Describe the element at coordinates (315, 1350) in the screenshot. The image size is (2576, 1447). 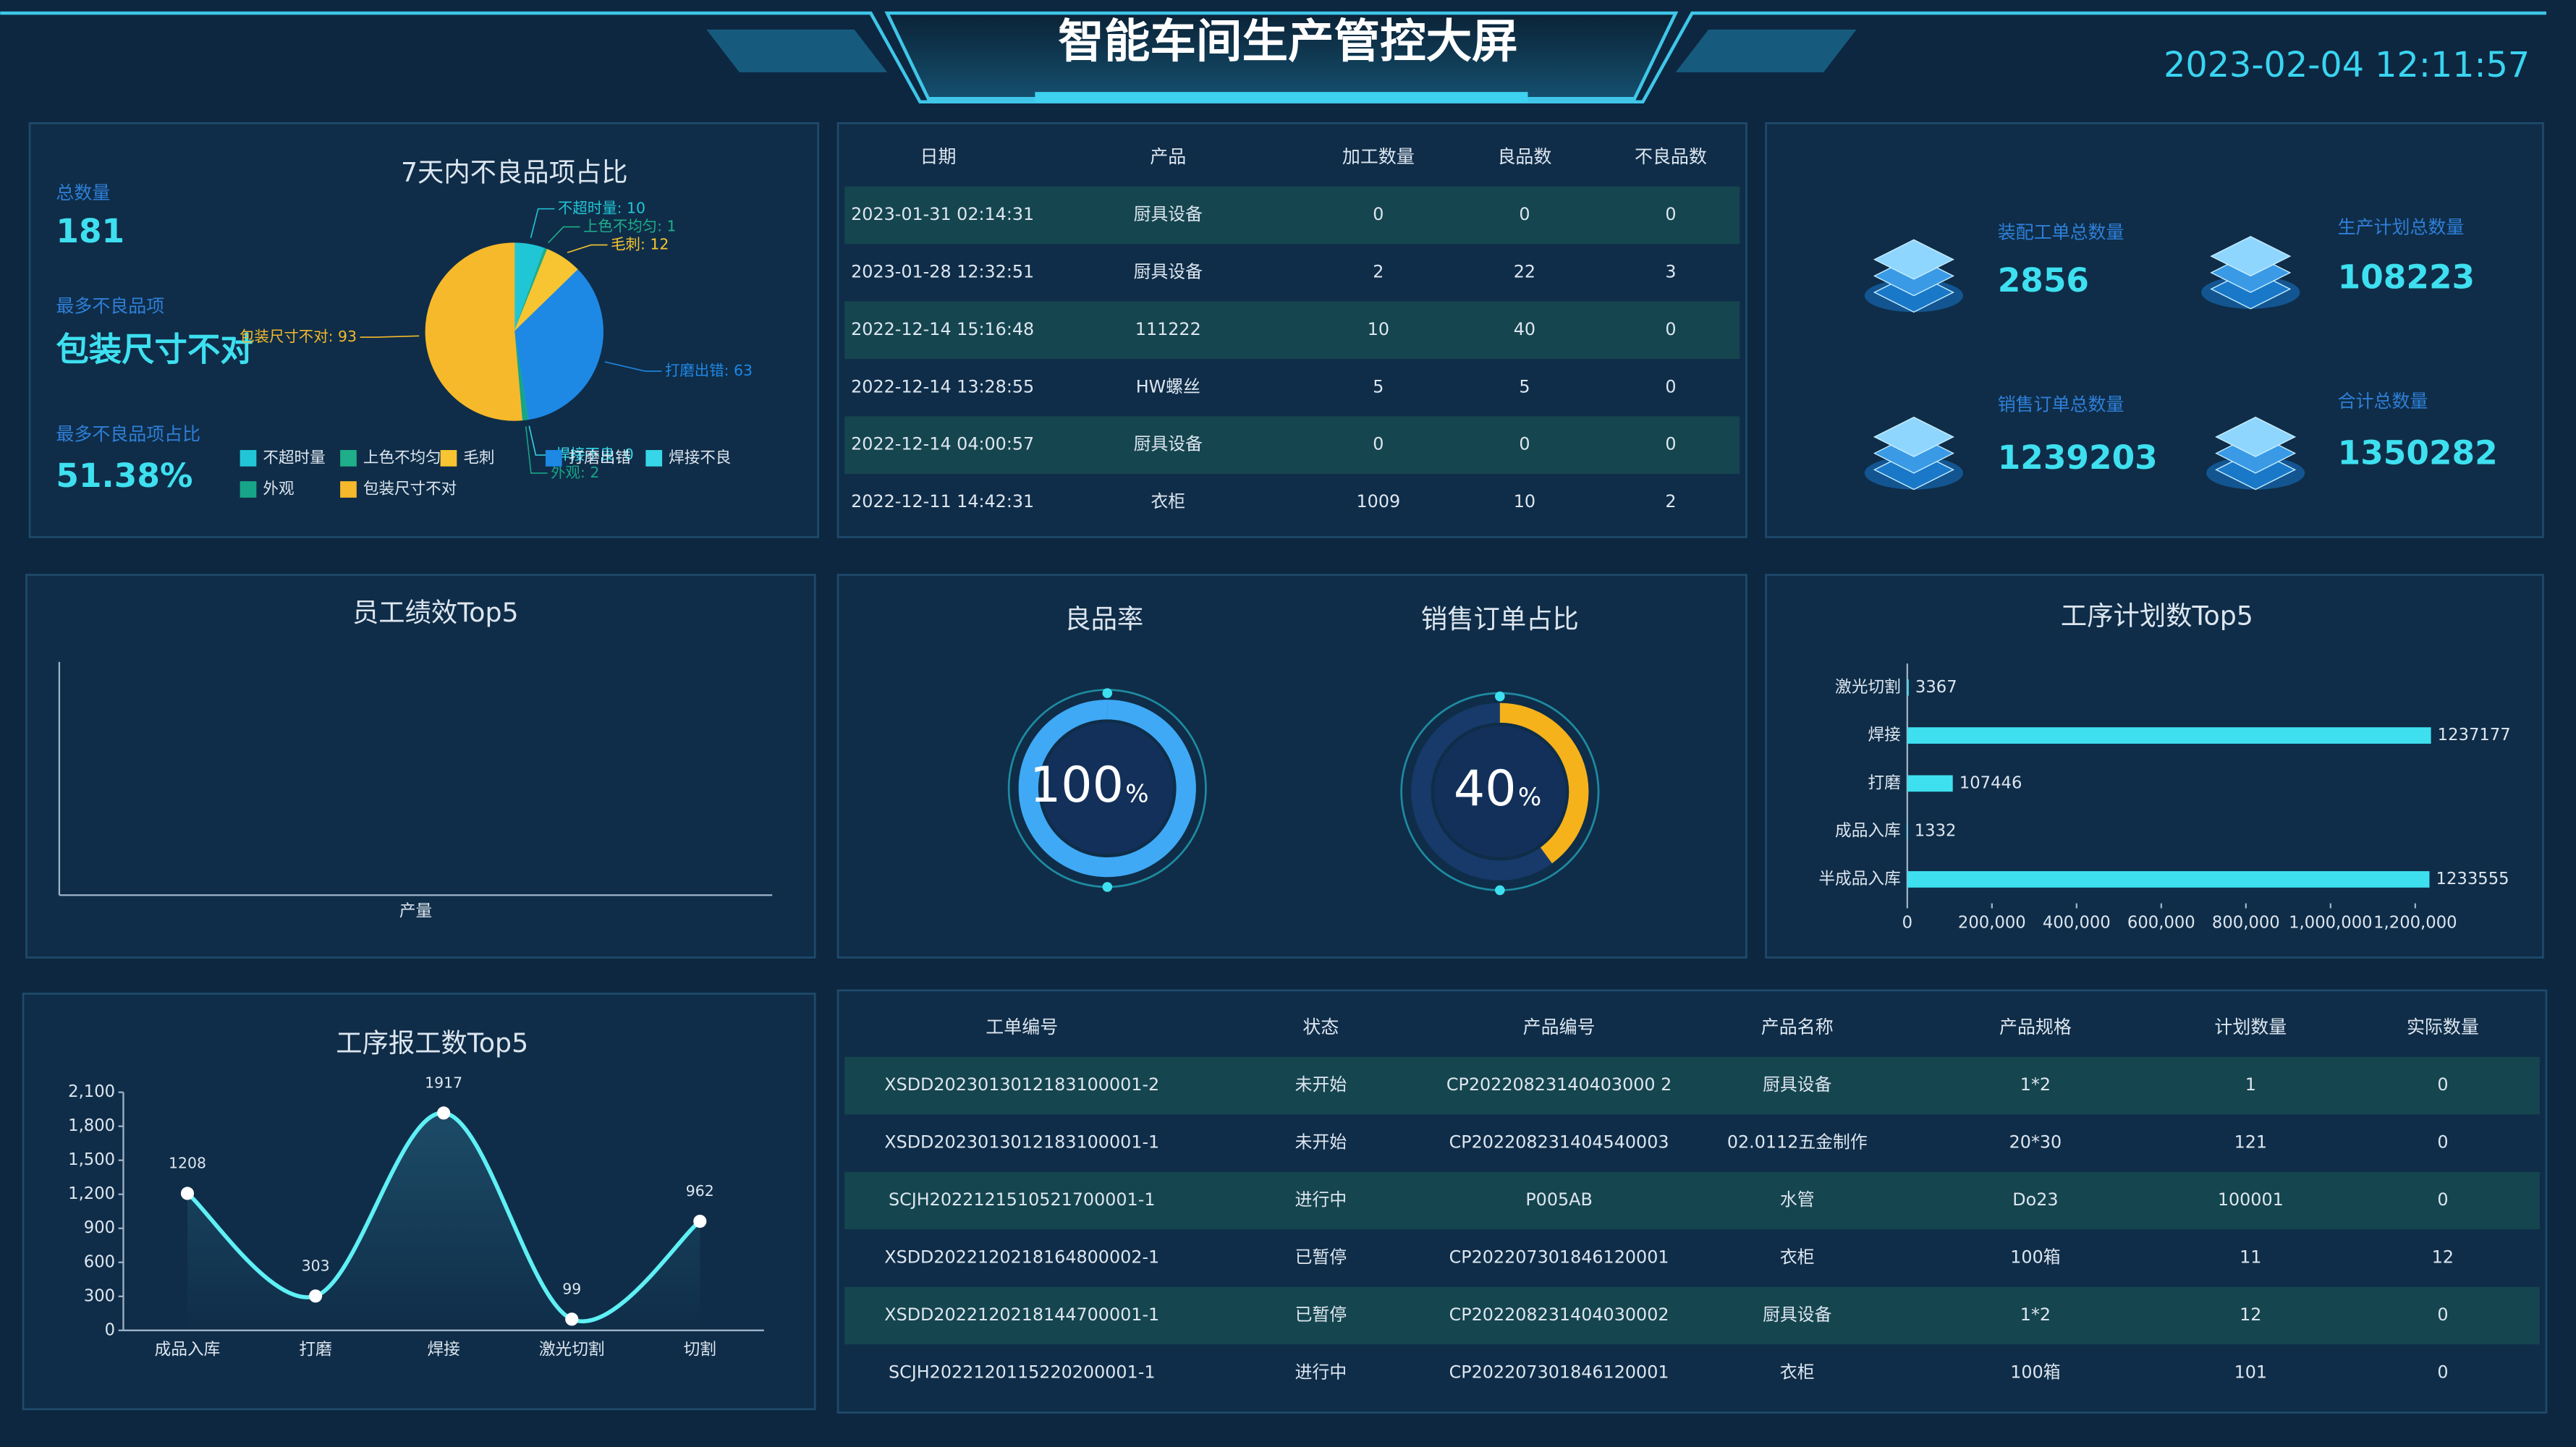
I see `x-tick-label: 打磨` at that location.